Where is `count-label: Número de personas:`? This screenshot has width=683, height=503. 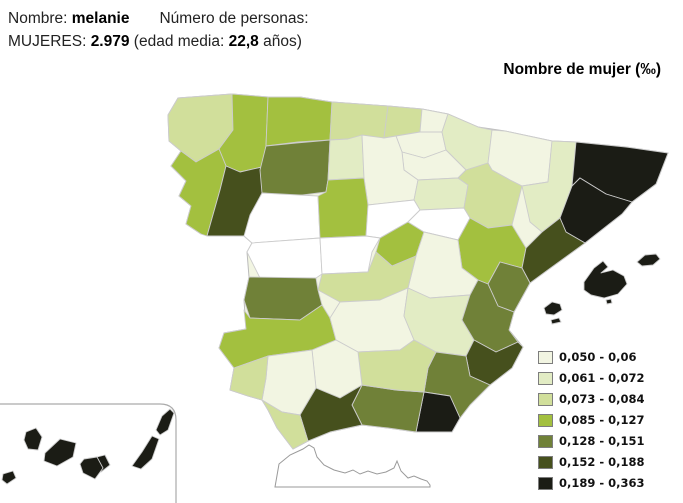 count-label: Número de personas: is located at coordinates (234, 18).